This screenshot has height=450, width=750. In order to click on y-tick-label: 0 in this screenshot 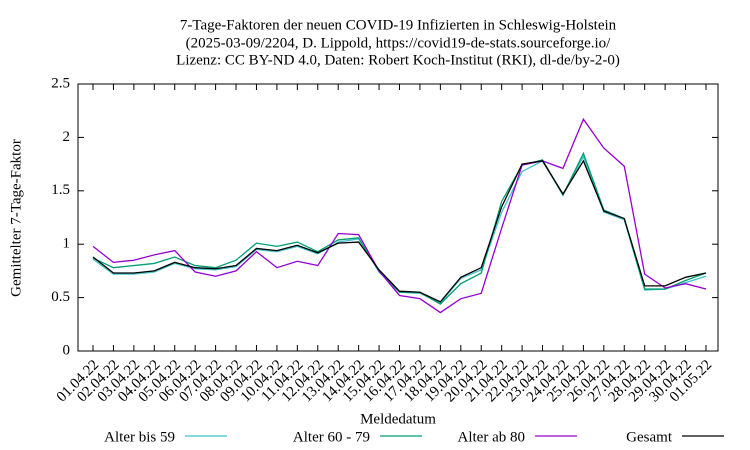, I will do `click(67, 350)`.